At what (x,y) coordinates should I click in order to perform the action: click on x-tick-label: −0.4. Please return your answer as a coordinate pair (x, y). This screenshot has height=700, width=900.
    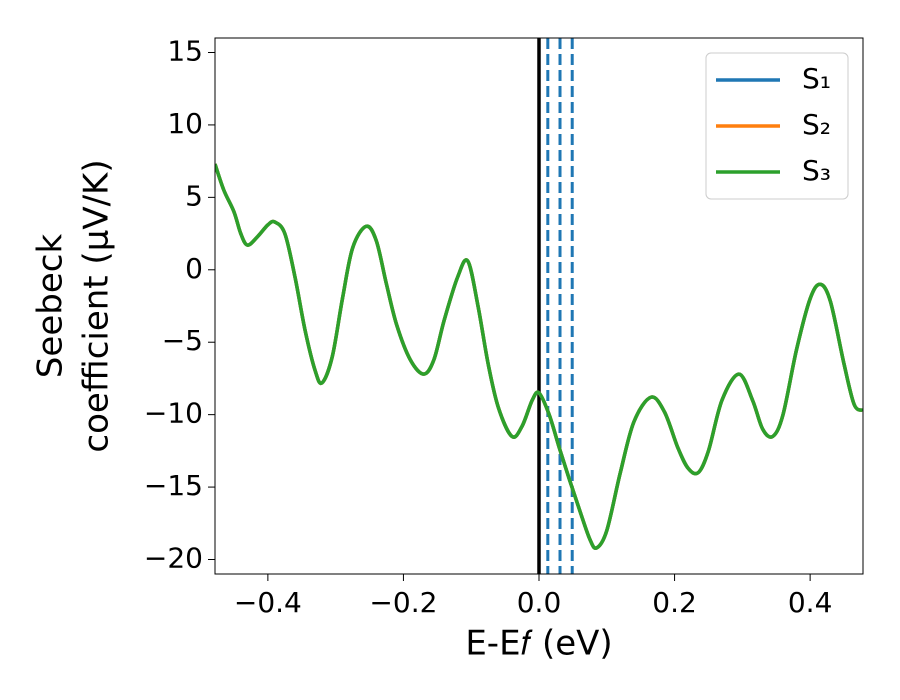
    Looking at the image, I should click on (268, 602).